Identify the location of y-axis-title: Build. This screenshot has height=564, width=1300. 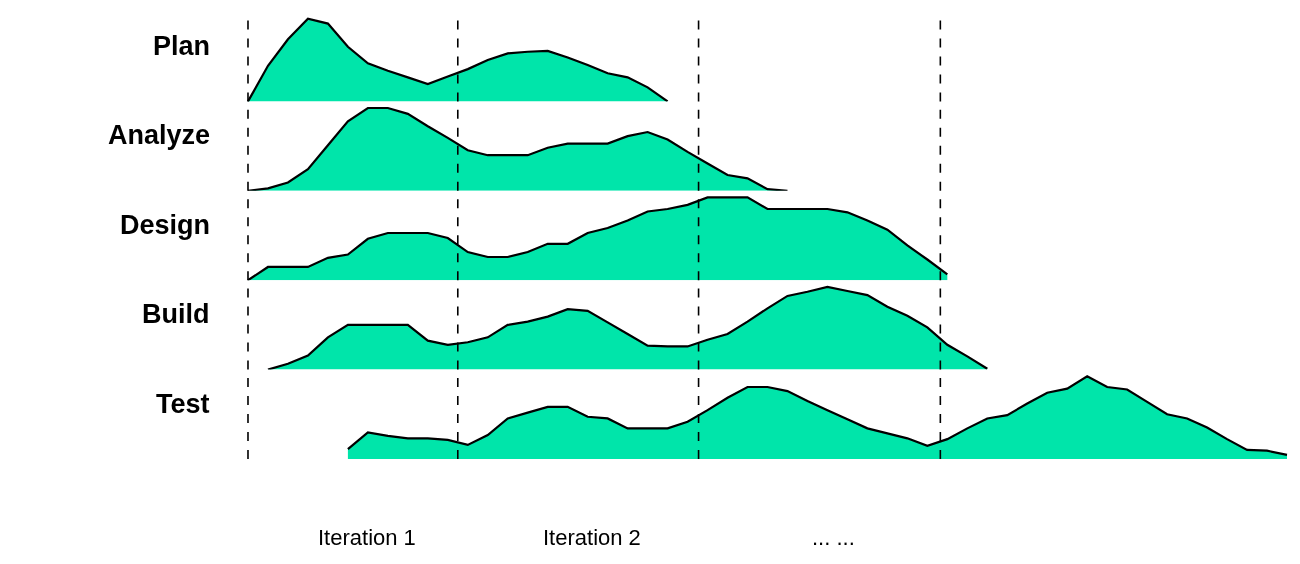
(176, 314).